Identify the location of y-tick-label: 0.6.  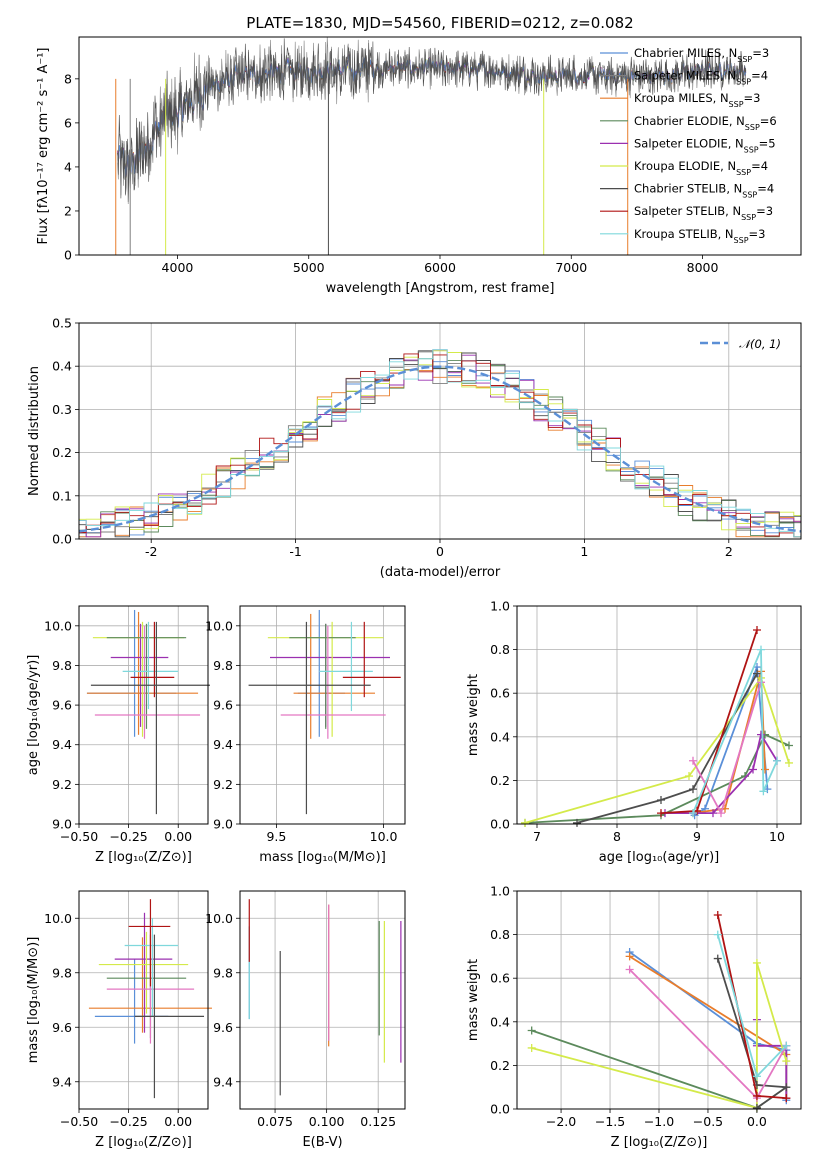
(500, 693).